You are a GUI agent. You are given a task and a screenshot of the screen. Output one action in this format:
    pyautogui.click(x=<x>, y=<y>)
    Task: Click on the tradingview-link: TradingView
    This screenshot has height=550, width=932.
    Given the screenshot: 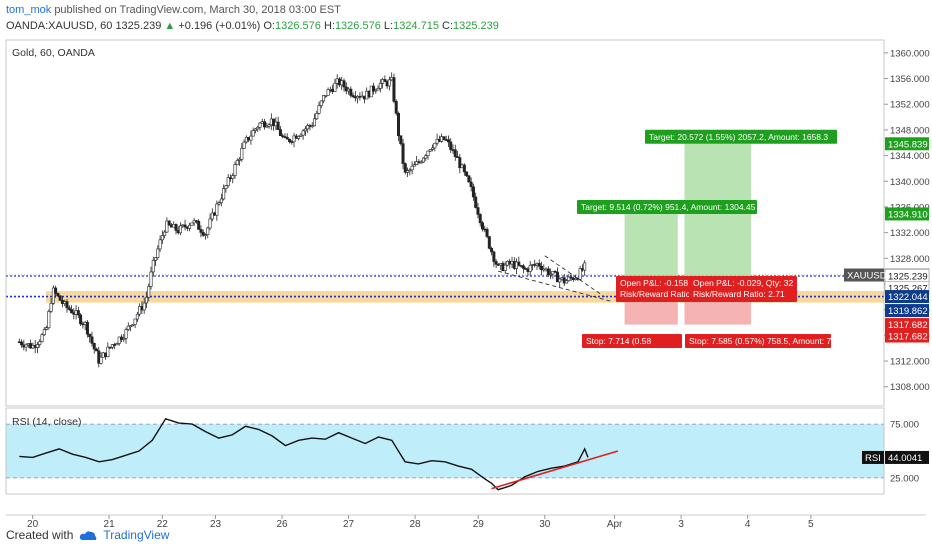 What is the action you would take?
    pyautogui.click(x=136, y=535)
    